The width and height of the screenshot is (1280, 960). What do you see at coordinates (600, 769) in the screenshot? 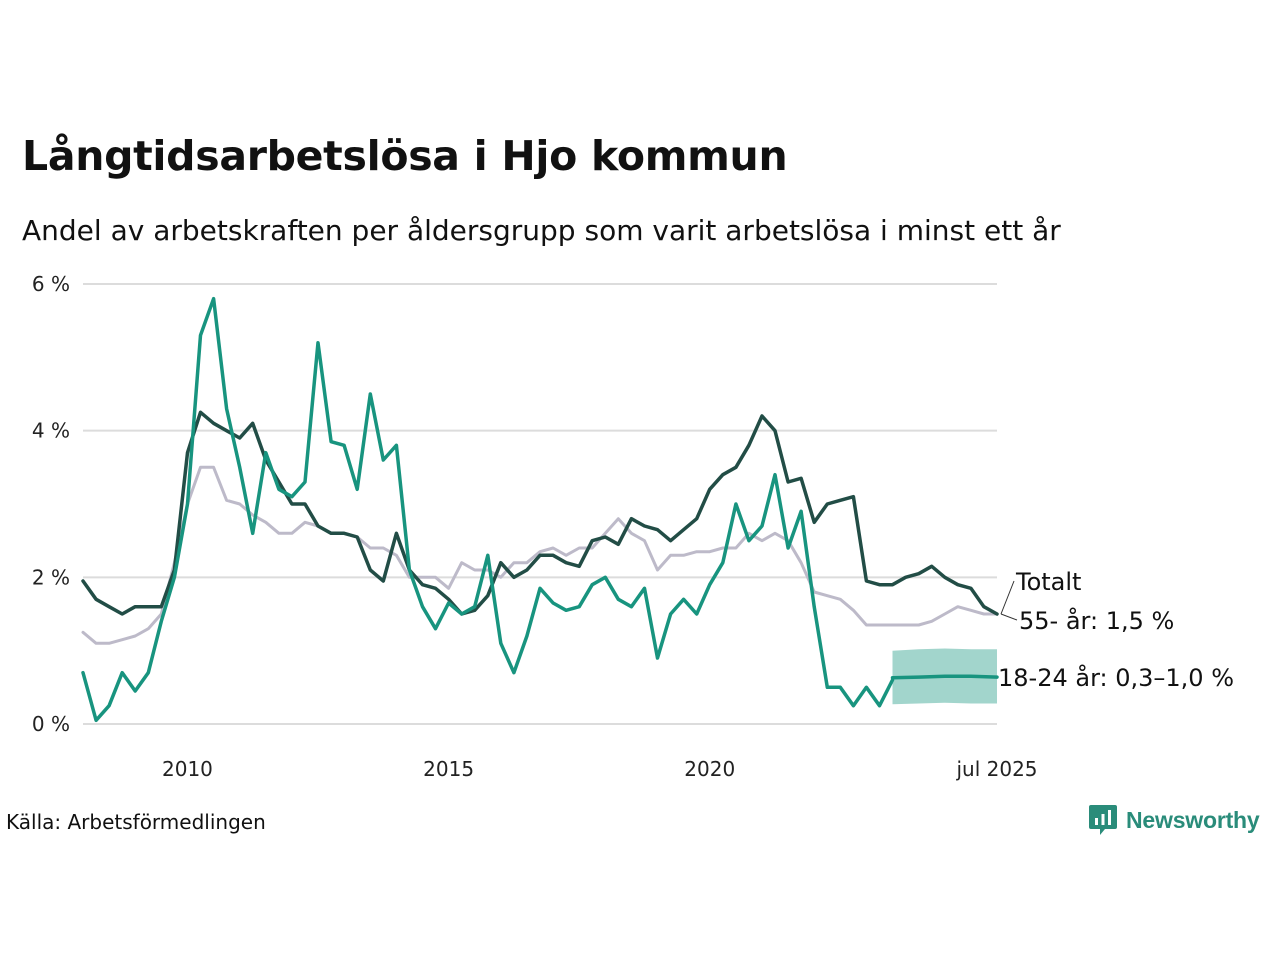
I see `x-axis-ticks: 2010 2015 2020 jul 2025` at bounding box center [600, 769].